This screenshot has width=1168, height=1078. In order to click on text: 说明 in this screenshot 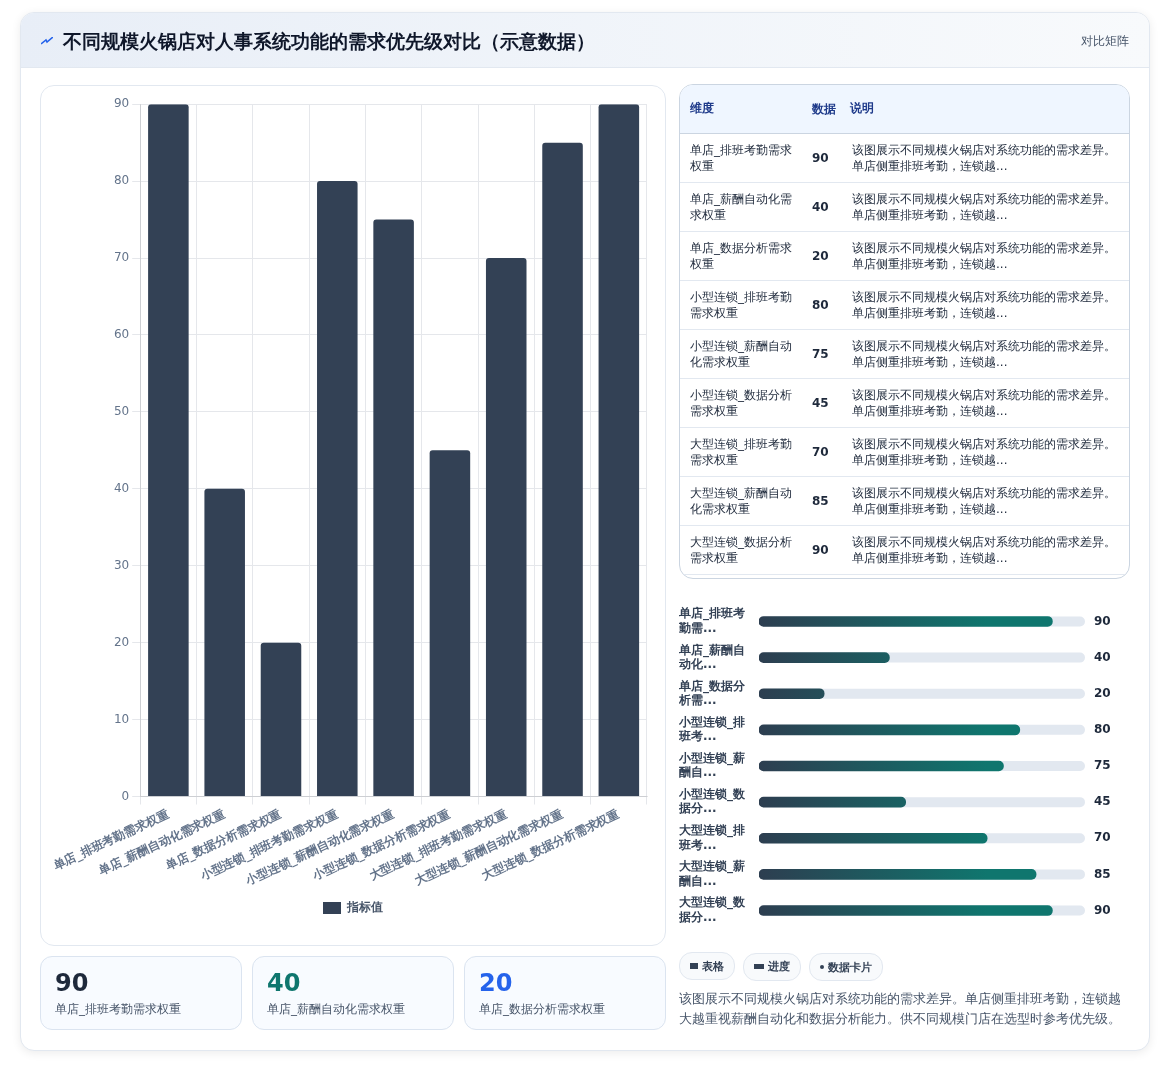, I will do `click(984, 109)`.